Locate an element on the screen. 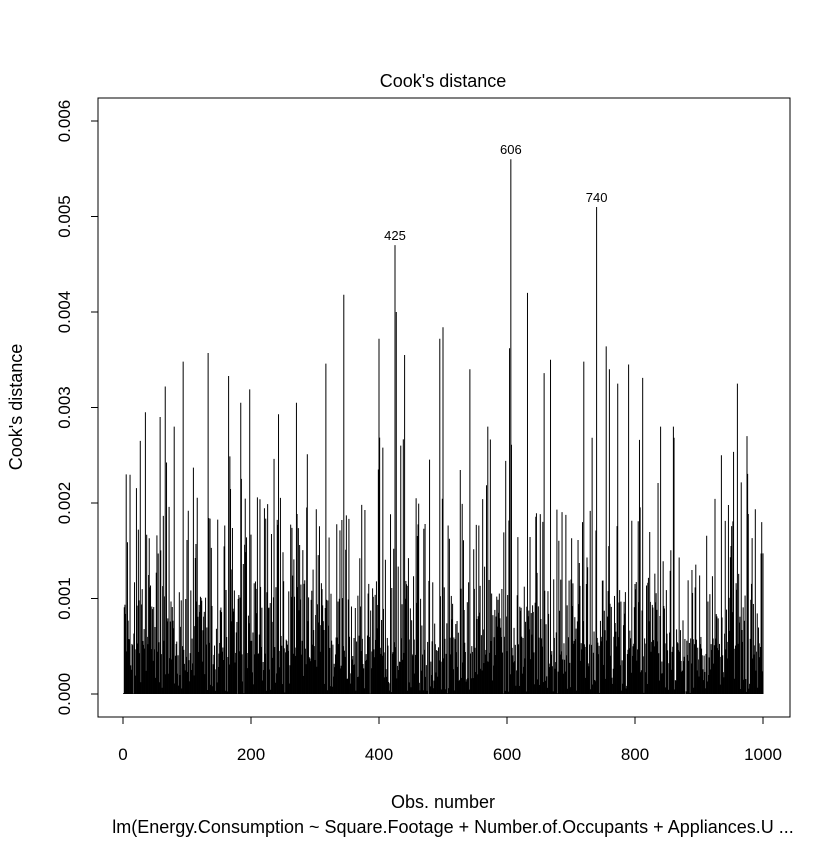  y-axis-label: Cook's distance is located at coordinates (16, 407).